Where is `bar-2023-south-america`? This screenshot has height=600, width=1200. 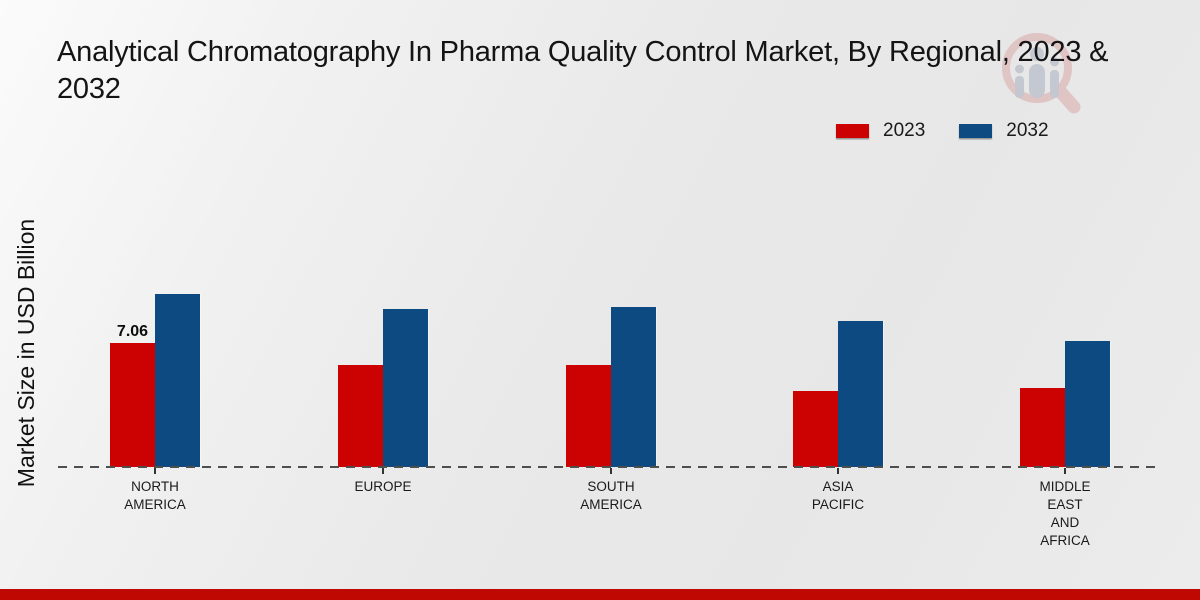
bar-2023-south-america is located at coordinates (588, 416).